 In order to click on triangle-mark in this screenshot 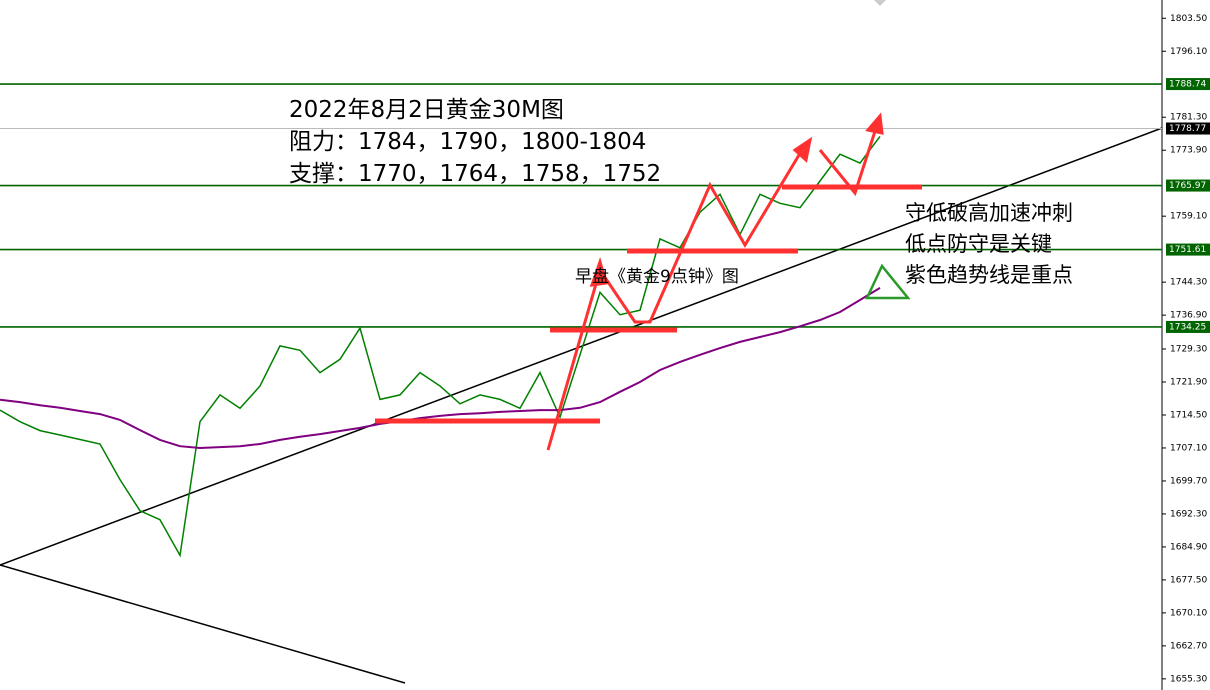, I will do `click(888, 281)`.